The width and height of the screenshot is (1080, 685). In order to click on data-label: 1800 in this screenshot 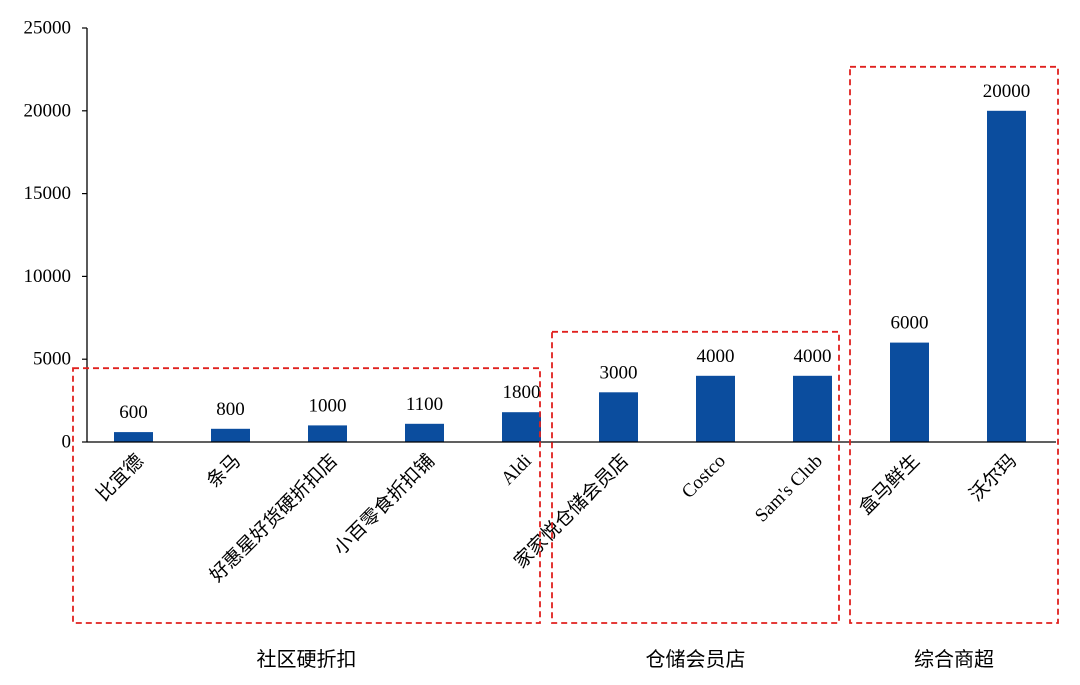, I will do `click(522, 392)`.